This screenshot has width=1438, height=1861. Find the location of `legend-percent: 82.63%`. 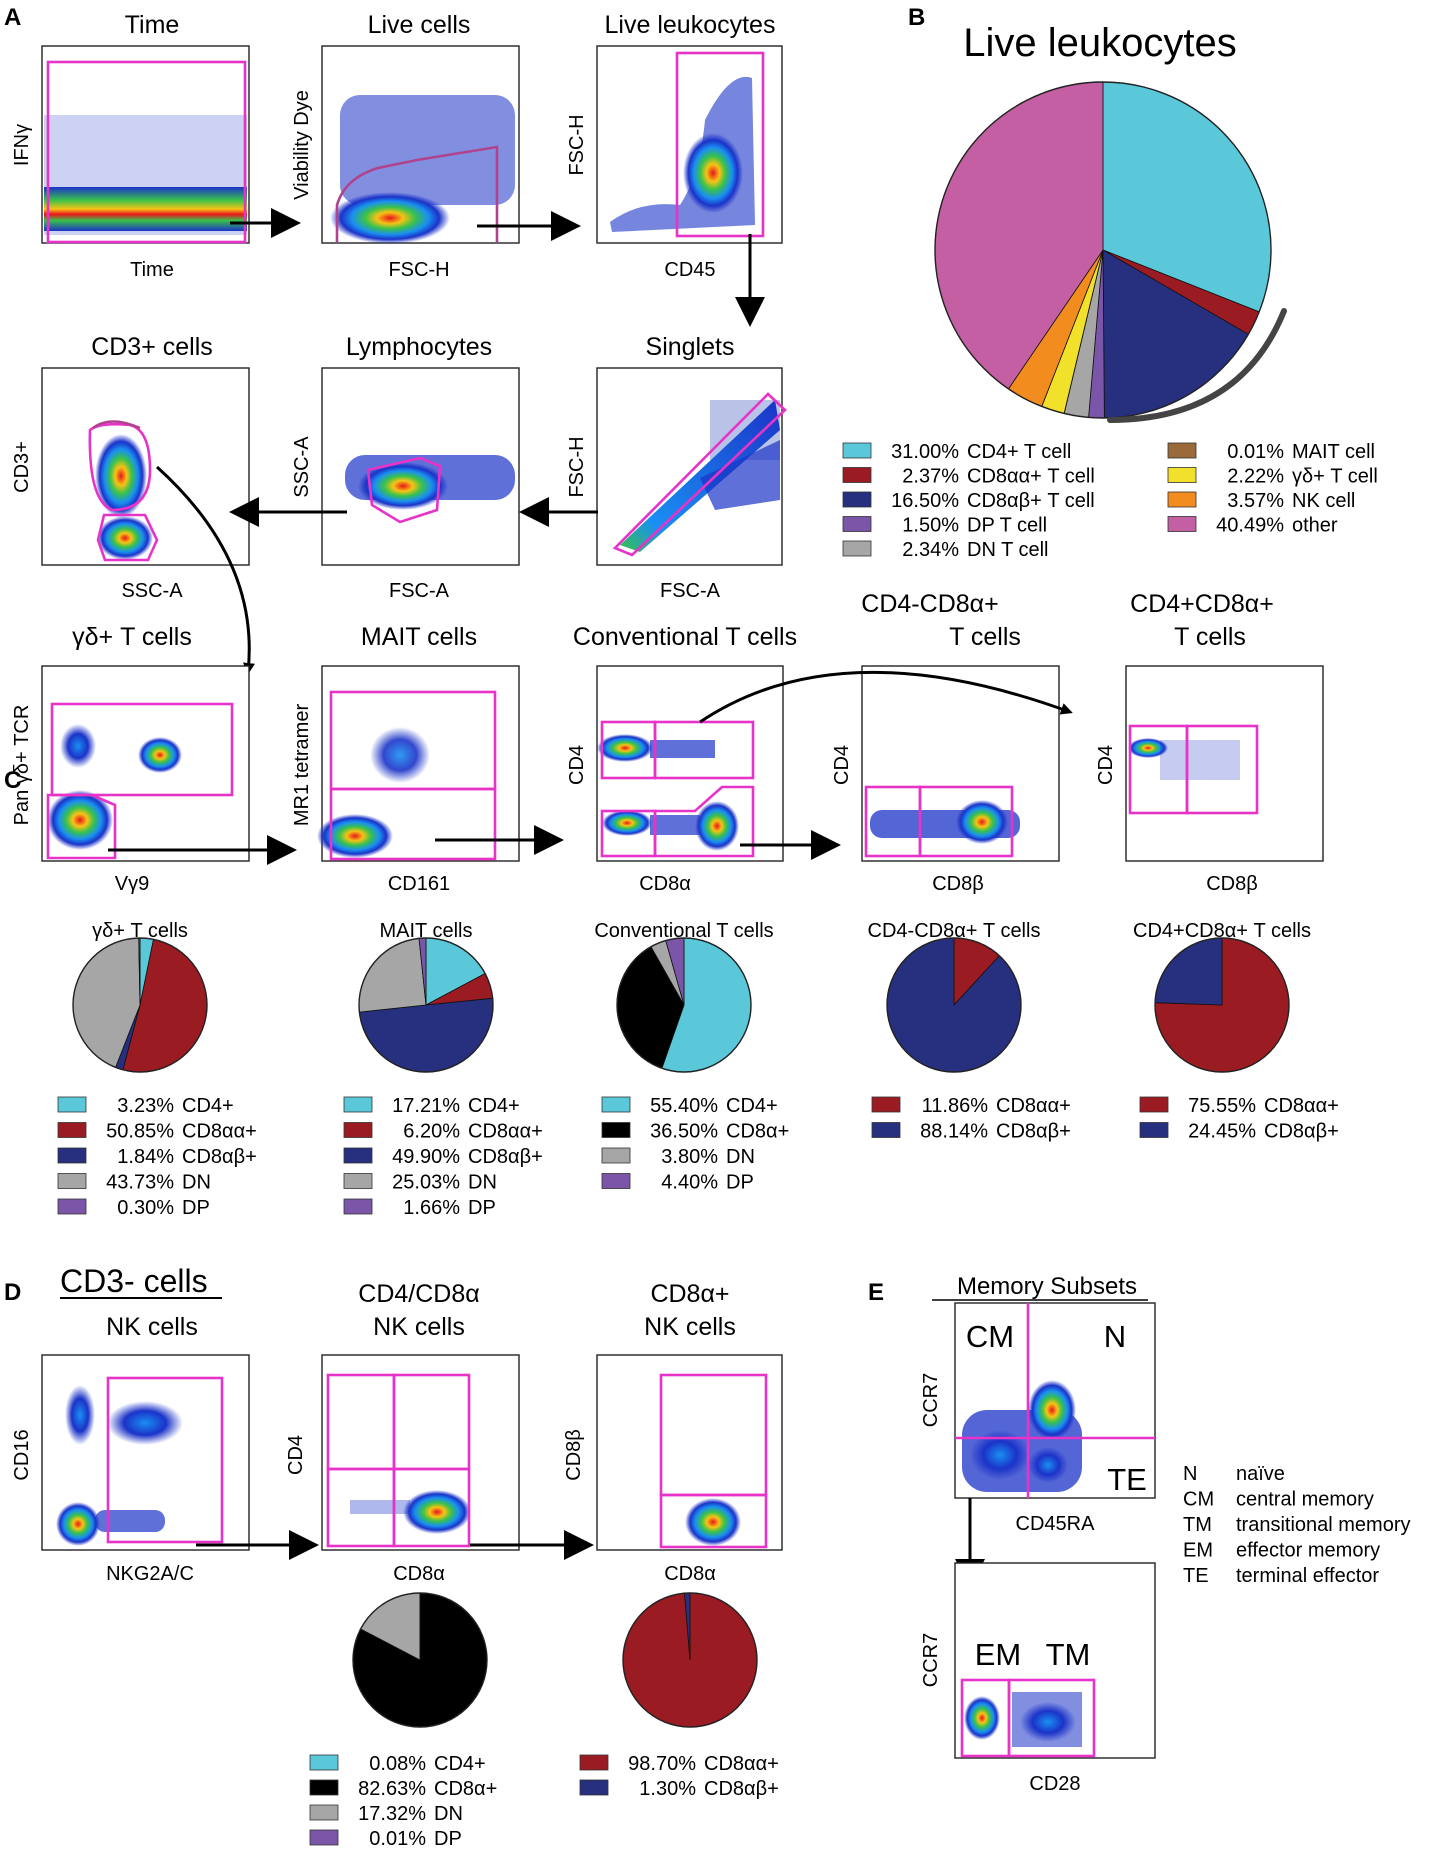

legend-percent: 82.63% is located at coordinates (392, 1789).